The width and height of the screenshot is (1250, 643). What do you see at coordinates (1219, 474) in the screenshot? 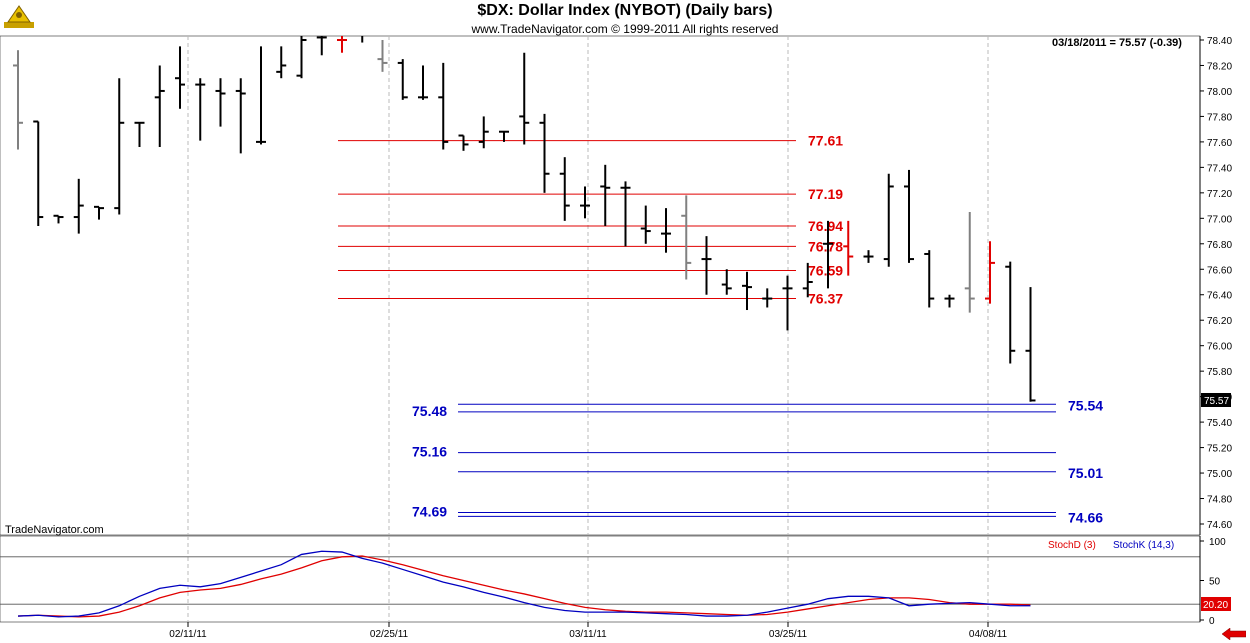
I see `price-tick-label: 75.00` at bounding box center [1219, 474].